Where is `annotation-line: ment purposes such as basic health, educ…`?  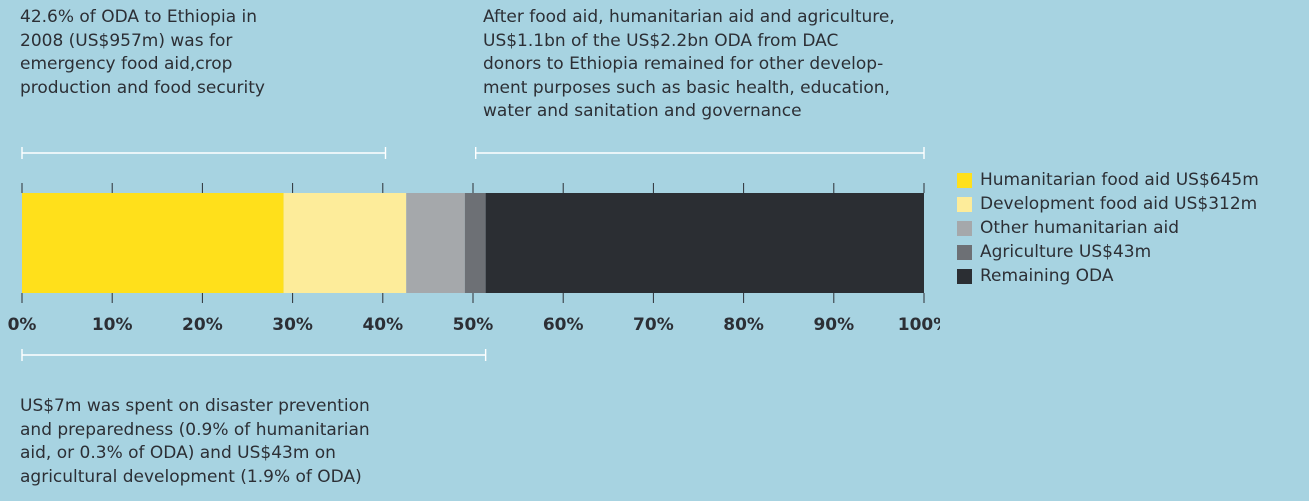 annotation-line: ment purposes such as basic health, educ… is located at coordinates (686, 87).